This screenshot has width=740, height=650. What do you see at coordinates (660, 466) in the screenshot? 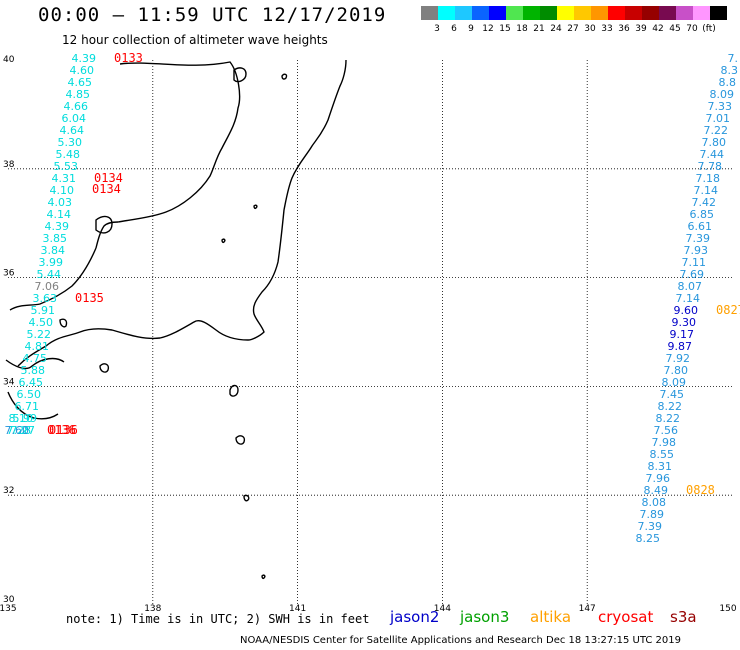
I see `wave-height-value: 8.31` at bounding box center [660, 466].